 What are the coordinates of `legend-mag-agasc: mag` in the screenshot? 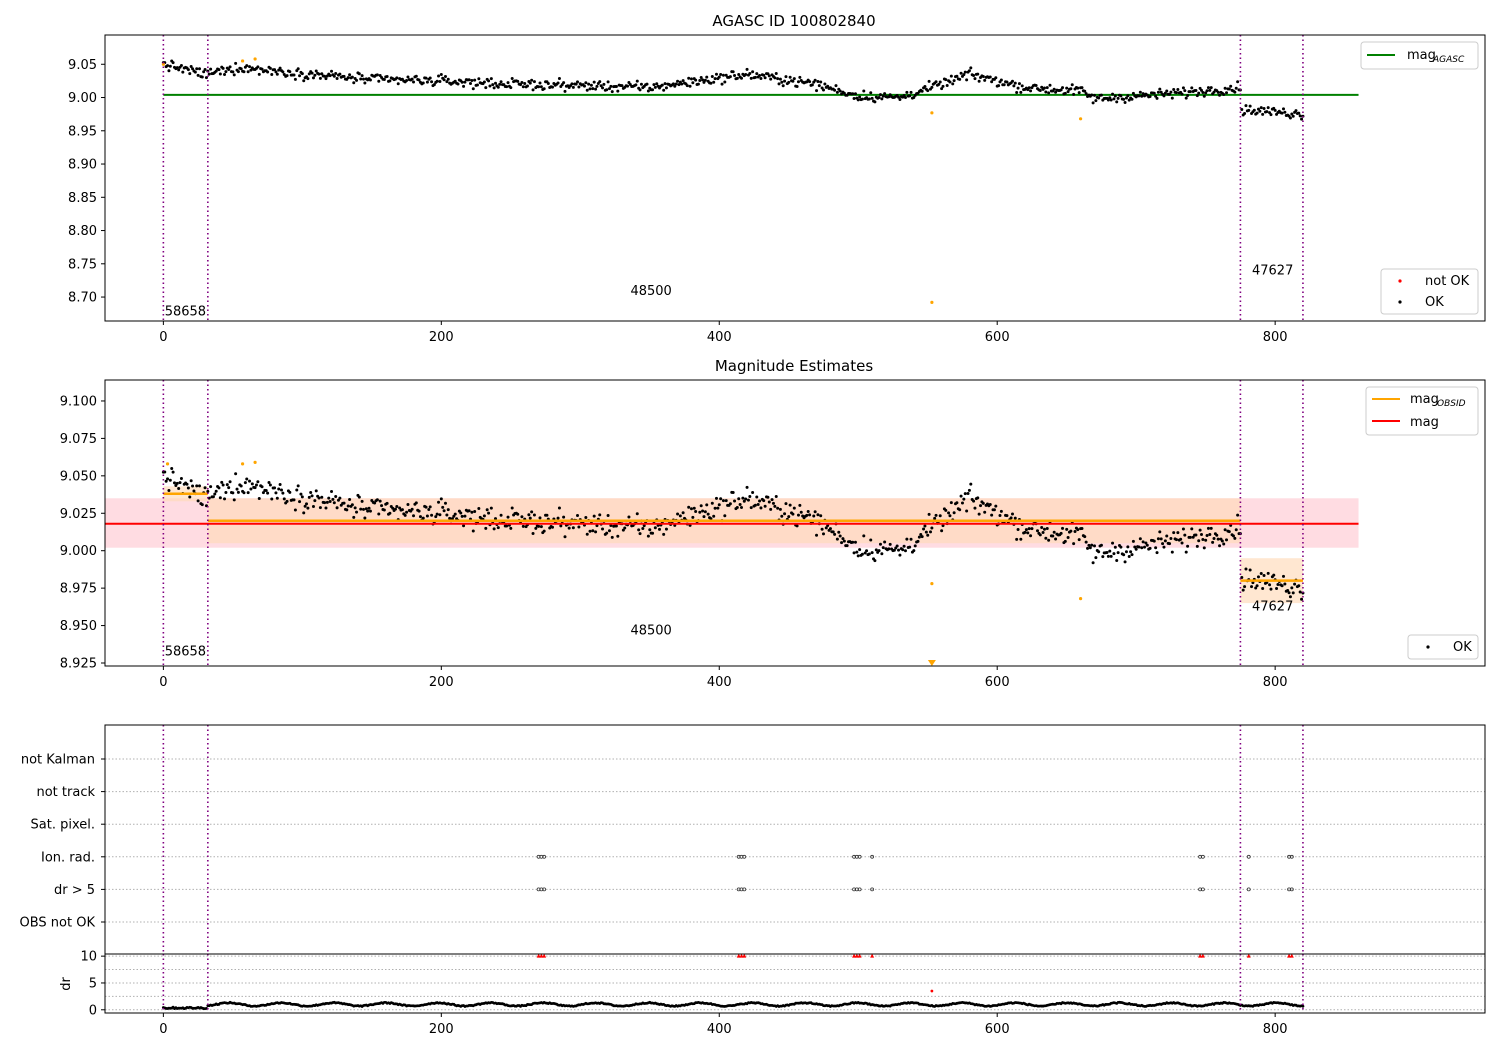 It's located at (1421, 55).